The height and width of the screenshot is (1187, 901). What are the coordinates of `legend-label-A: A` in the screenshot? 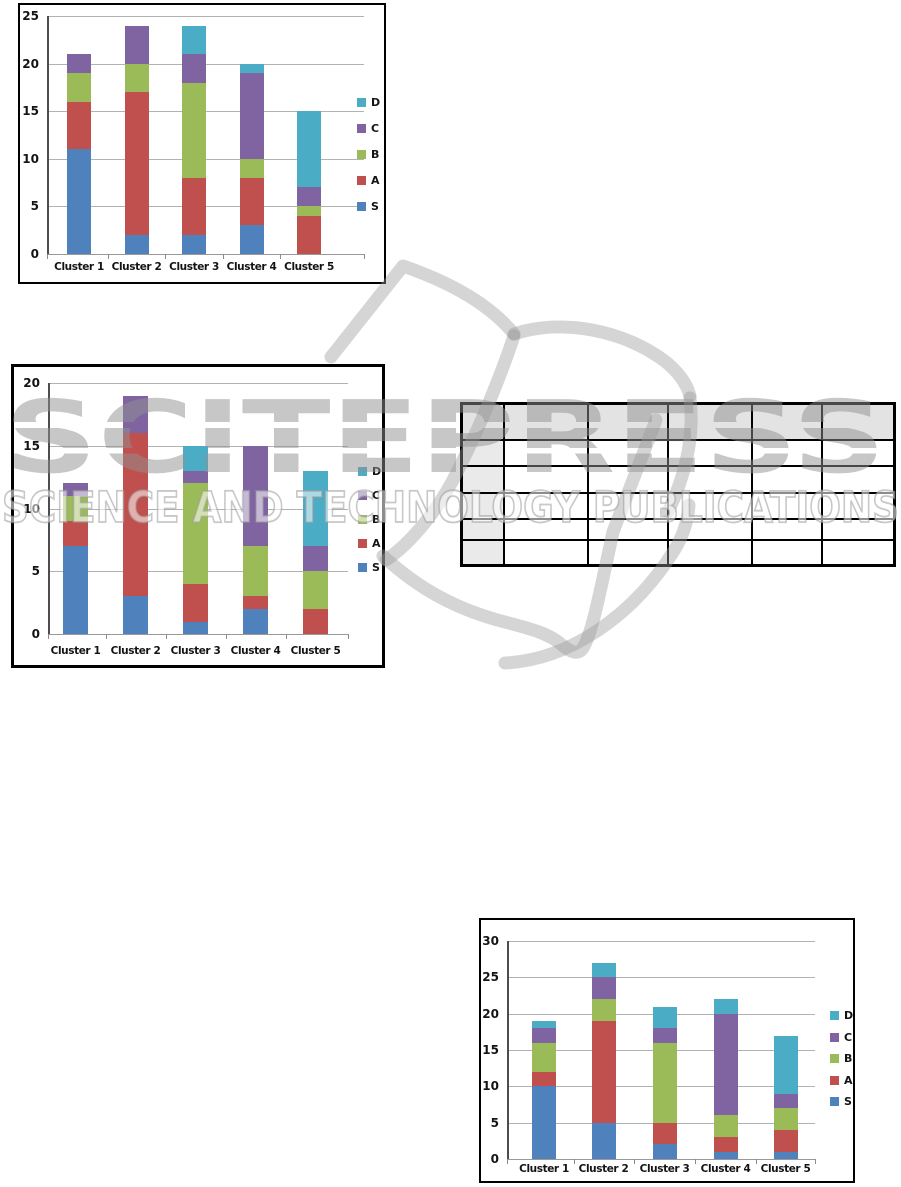 It's located at (375, 180).